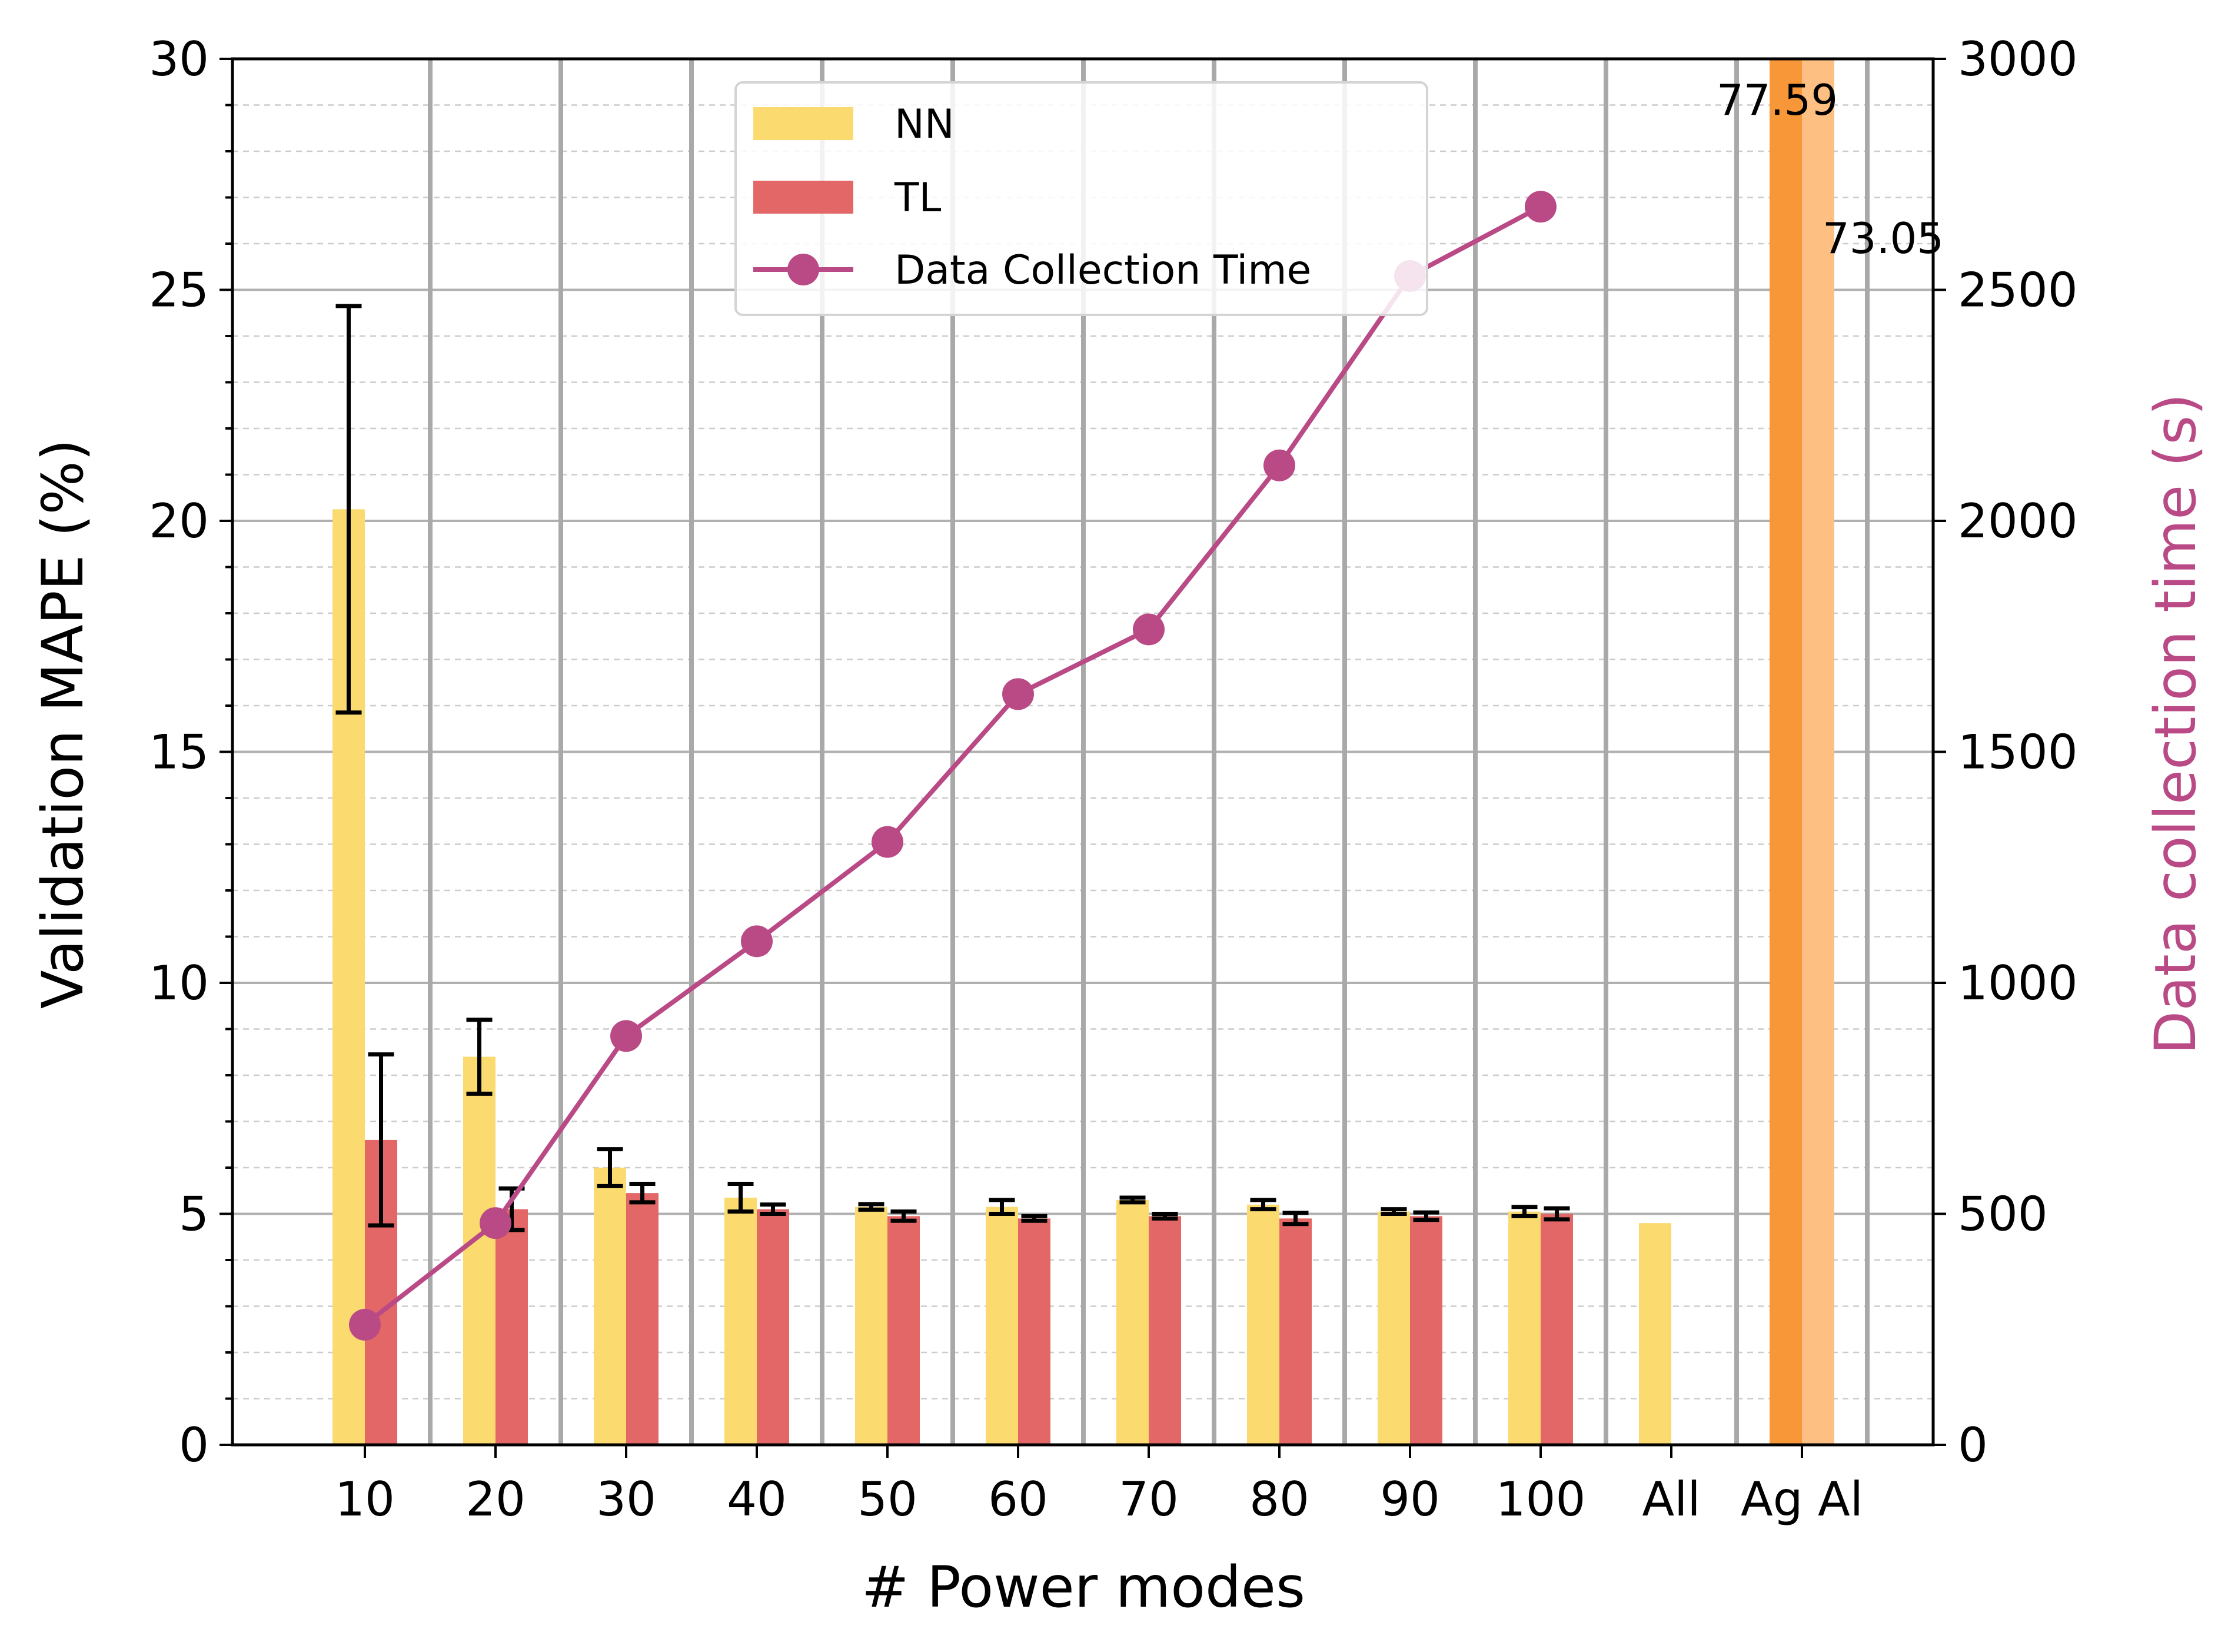 This screenshot has height=1652, width=2228. What do you see at coordinates (179, 983) in the screenshot?
I see `left-tick-label-10: 10` at bounding box center [179, 983].